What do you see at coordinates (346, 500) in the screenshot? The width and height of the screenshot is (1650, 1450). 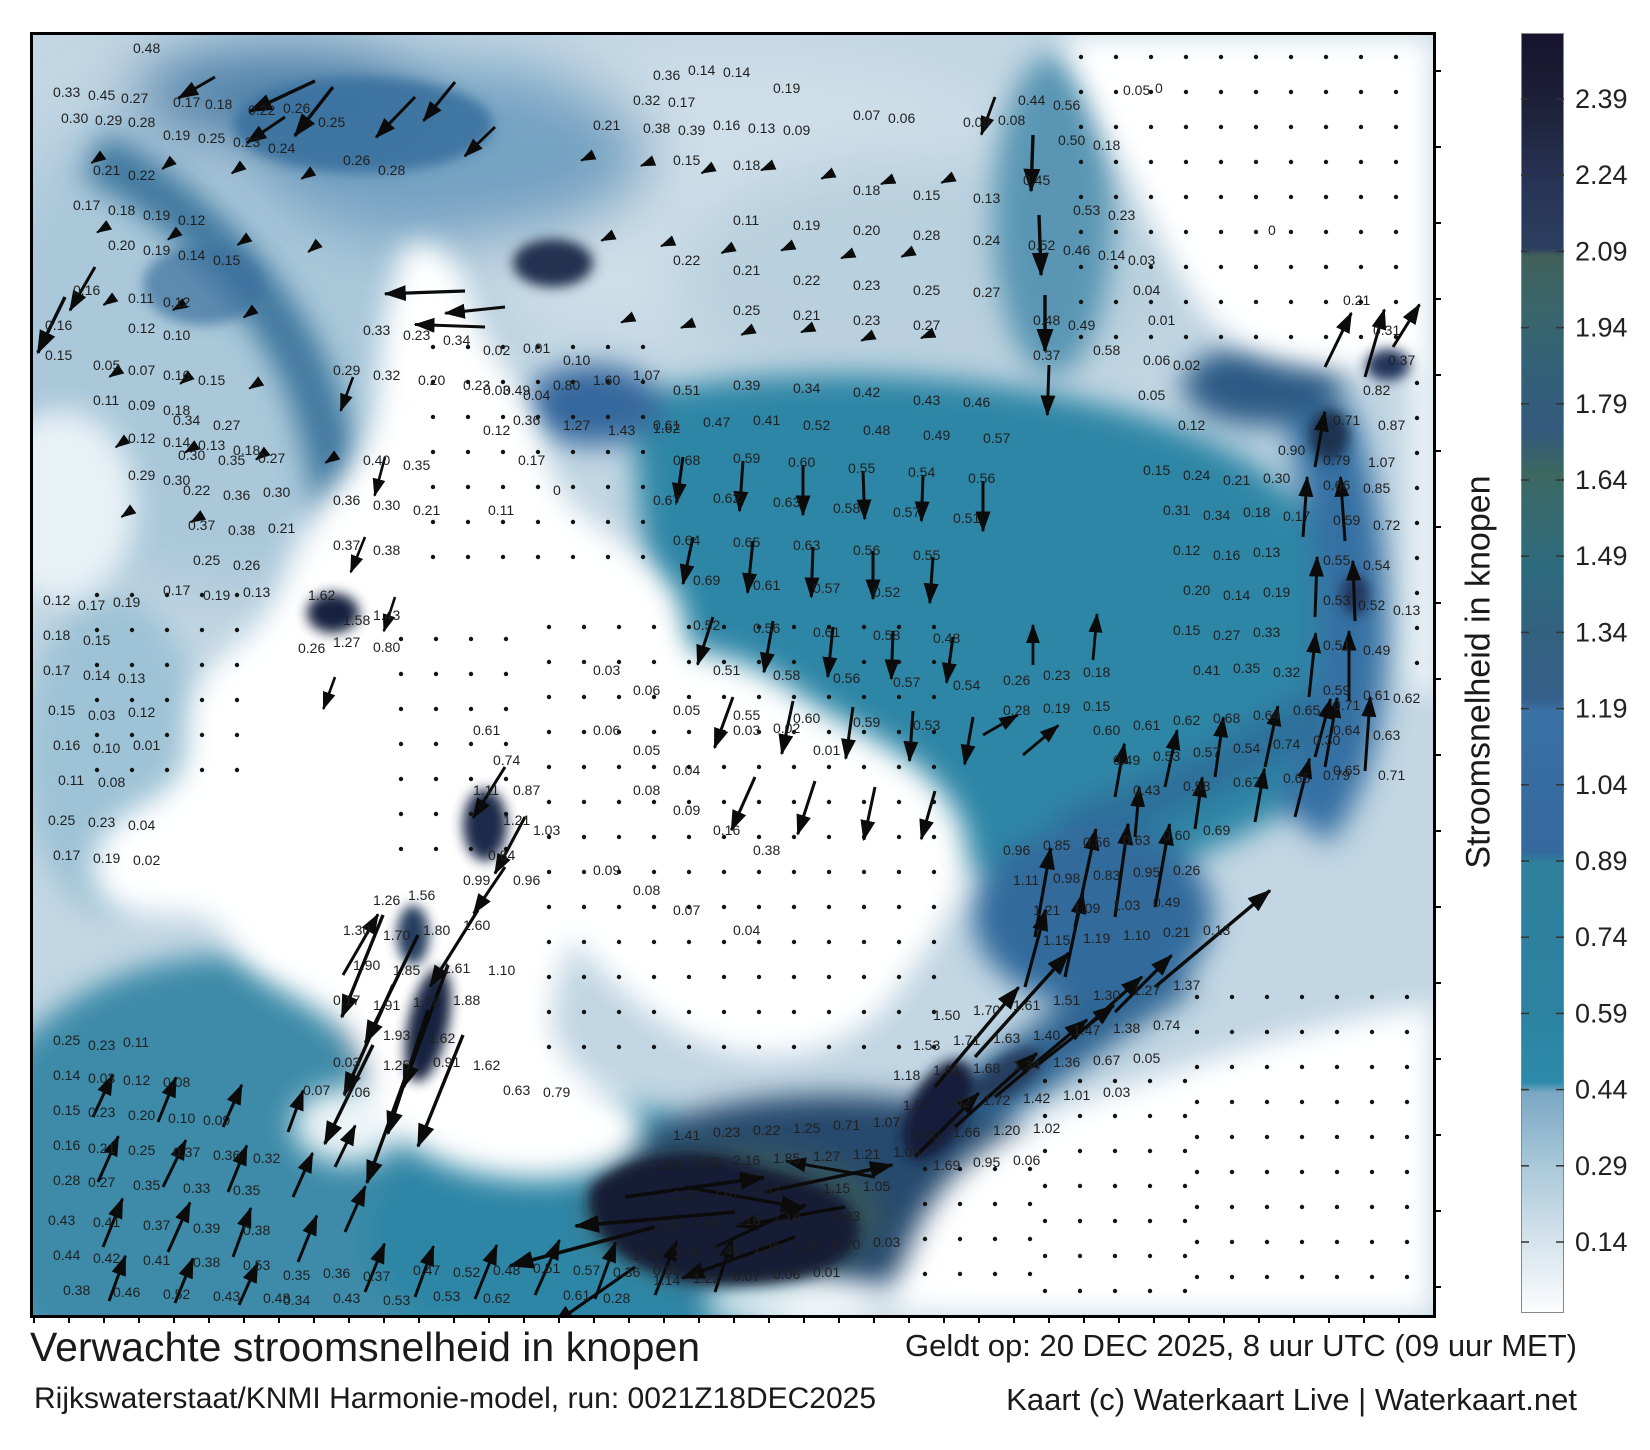 I see `speed-label: 0.36` at bounding box center [346, 500].